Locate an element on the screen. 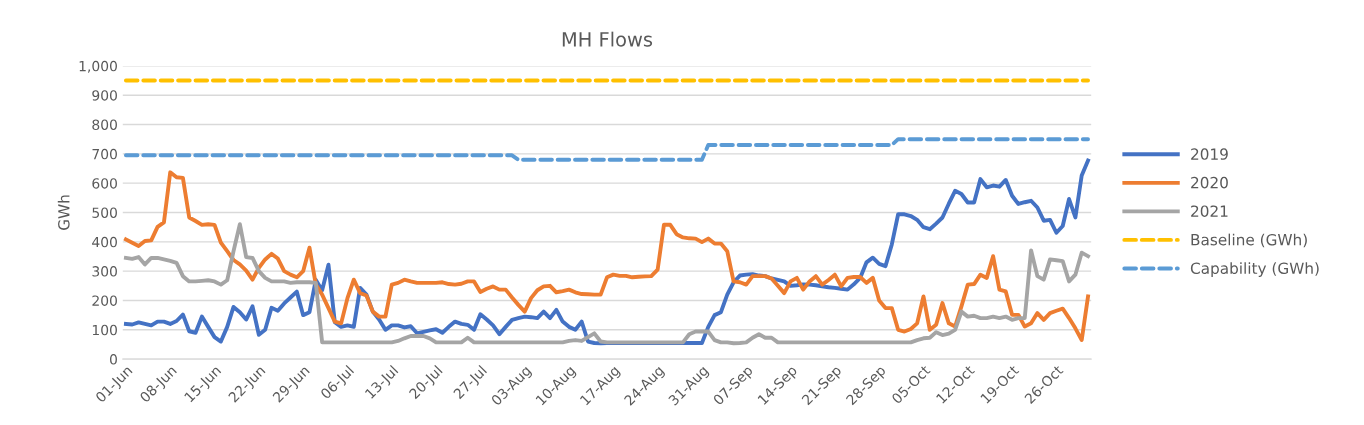  y-tick-label: 1,000 is located at coordinates (98, 66).